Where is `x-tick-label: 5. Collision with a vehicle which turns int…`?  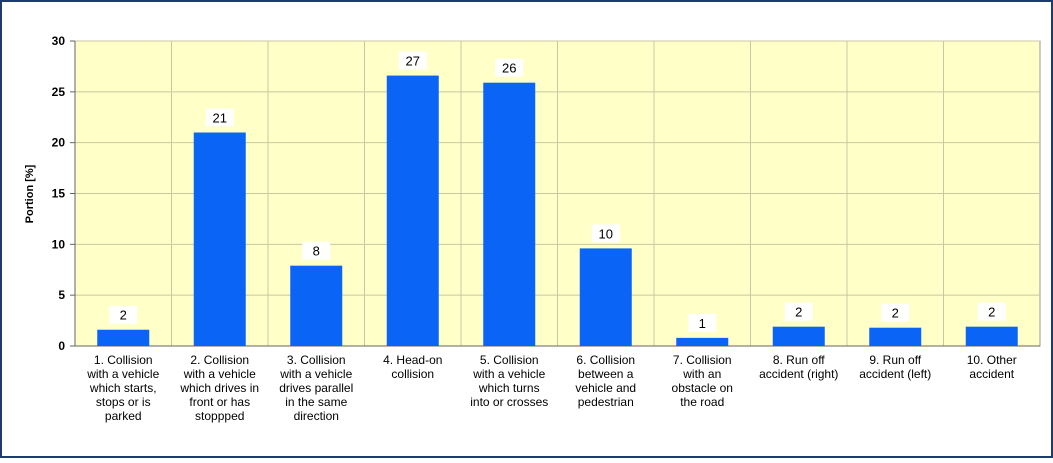
x-tick-label: 5. Collision with a vehicle which turns int… is located at coordinates (509, 381).